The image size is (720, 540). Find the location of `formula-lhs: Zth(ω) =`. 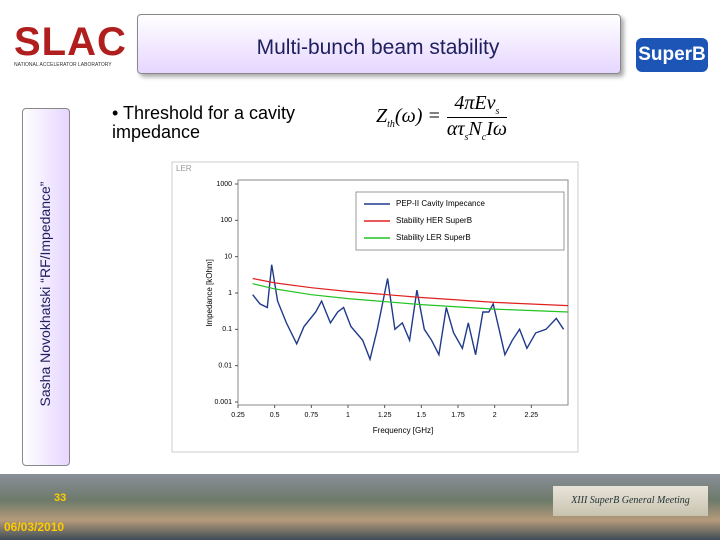

formula-lhs: Zth(ω) = is located at coordinates (408, 117).